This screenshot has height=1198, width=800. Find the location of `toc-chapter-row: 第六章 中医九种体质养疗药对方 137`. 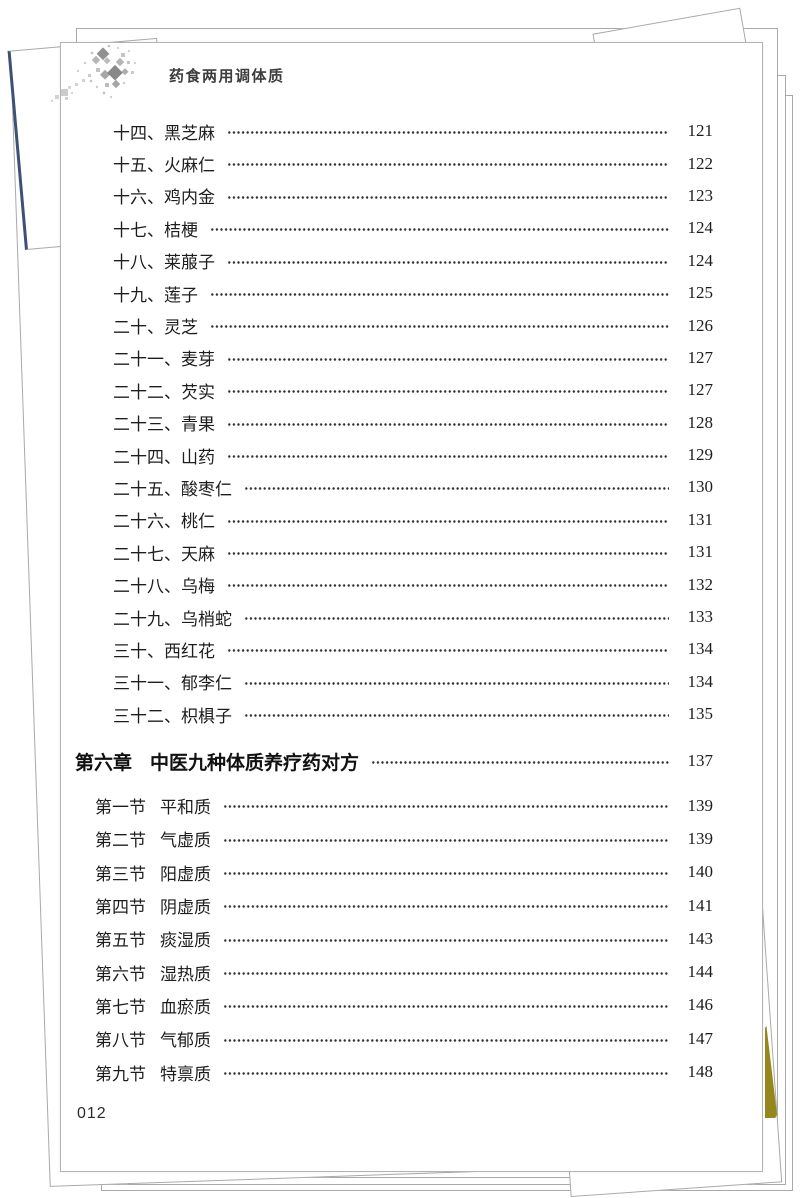

toc-chapter-row: 第六章 中医九种体质养疗药对方 137 is located at coordinates (394, 761).